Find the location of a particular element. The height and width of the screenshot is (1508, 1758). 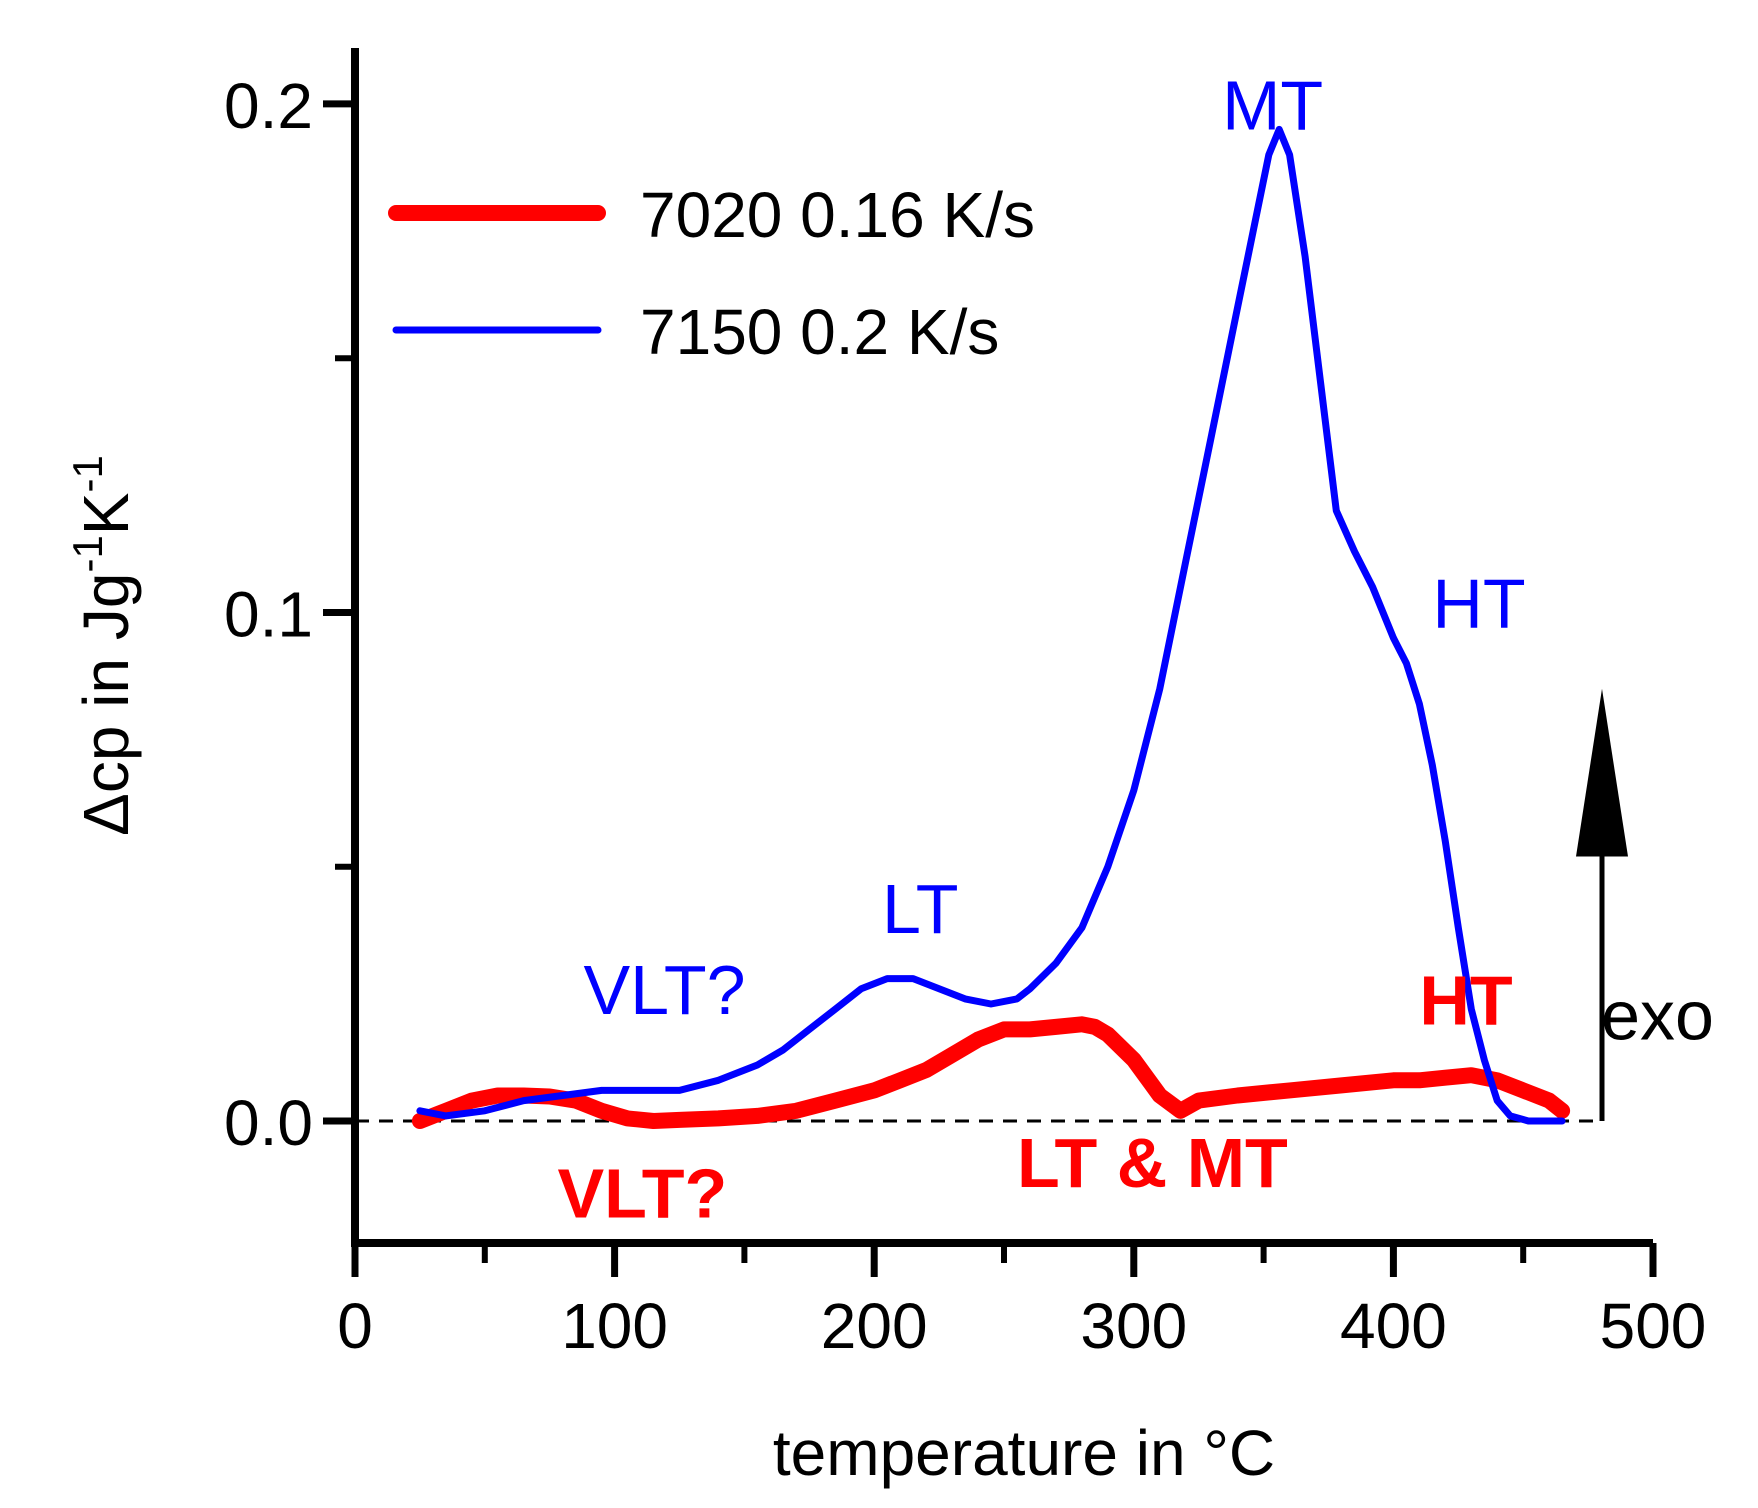

y-tick-label: 0.2 is located at coordinates (268, 106).